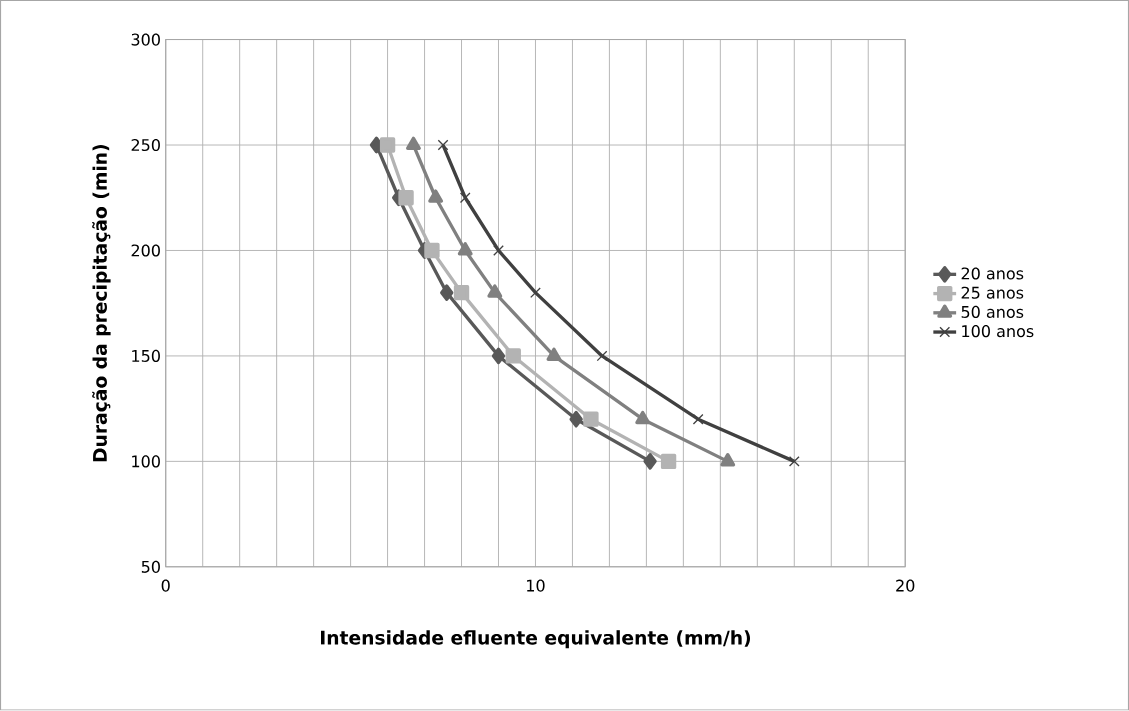  Describe the element at coordinates (992, 292) in the screenshot. I see `legend-label: 25 anos` at that location.